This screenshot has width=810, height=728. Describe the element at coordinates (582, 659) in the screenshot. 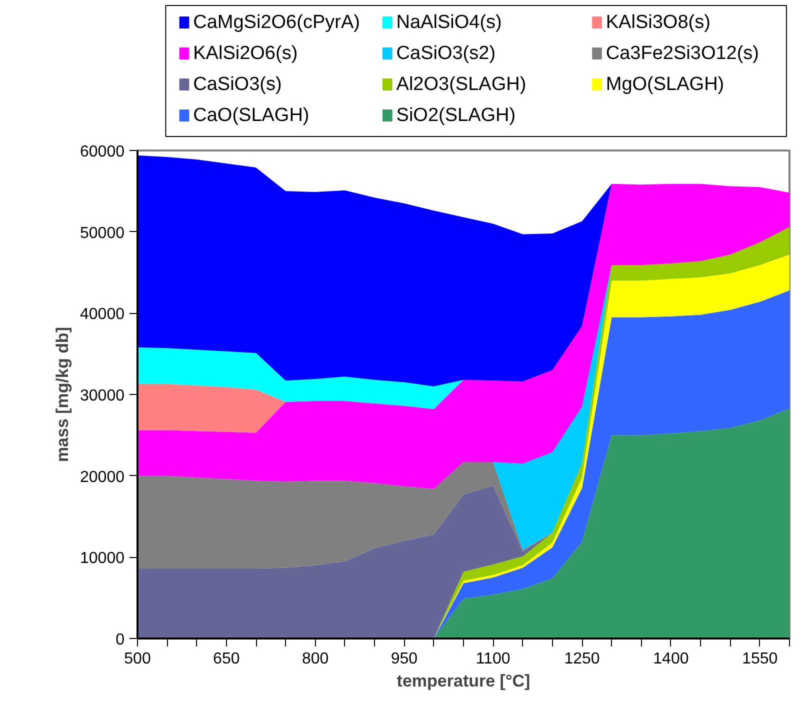

I see `x-tick-label: 1250` at that location.